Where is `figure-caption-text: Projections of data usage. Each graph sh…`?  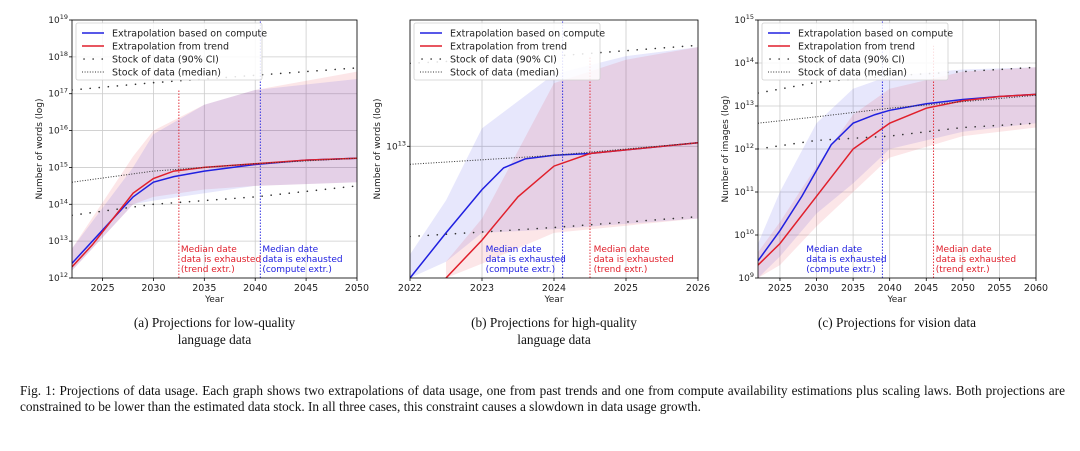 figure-caption-text: Projections of data usage. Each graph sh… is located at coordinates (542, 398).